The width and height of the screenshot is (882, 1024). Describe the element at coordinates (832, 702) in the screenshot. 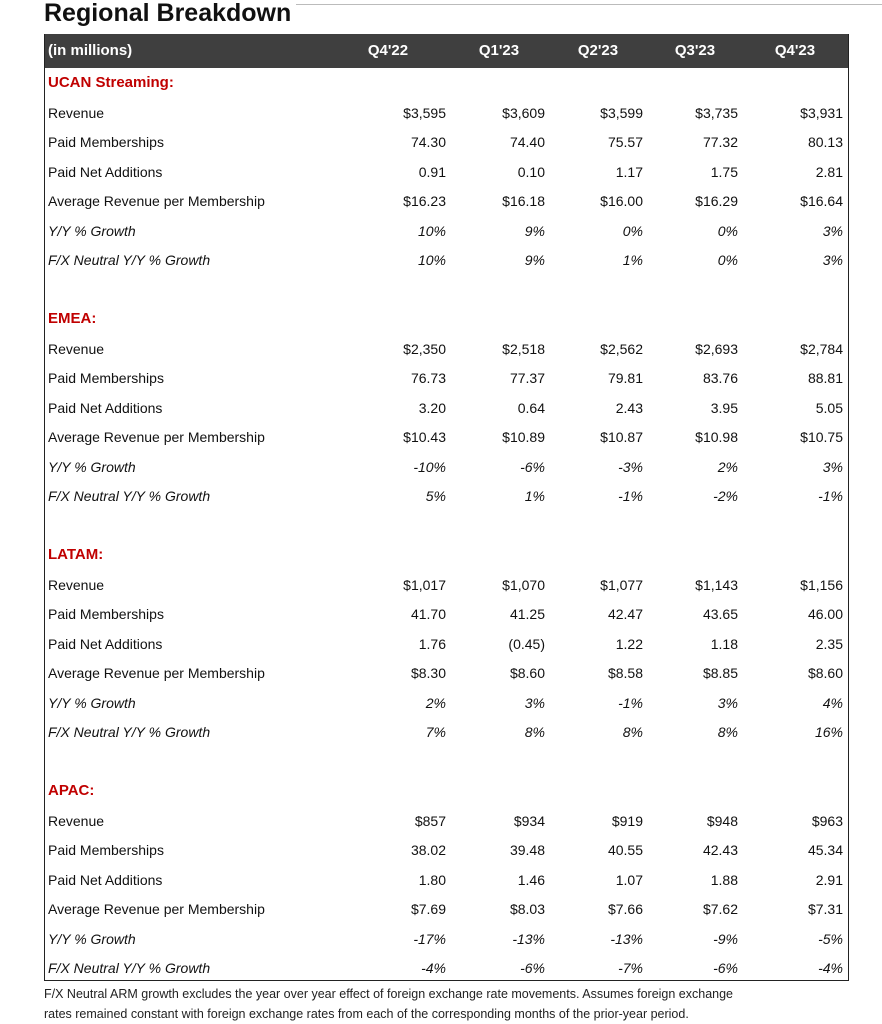

I see `cell-value: 4%` at that location.